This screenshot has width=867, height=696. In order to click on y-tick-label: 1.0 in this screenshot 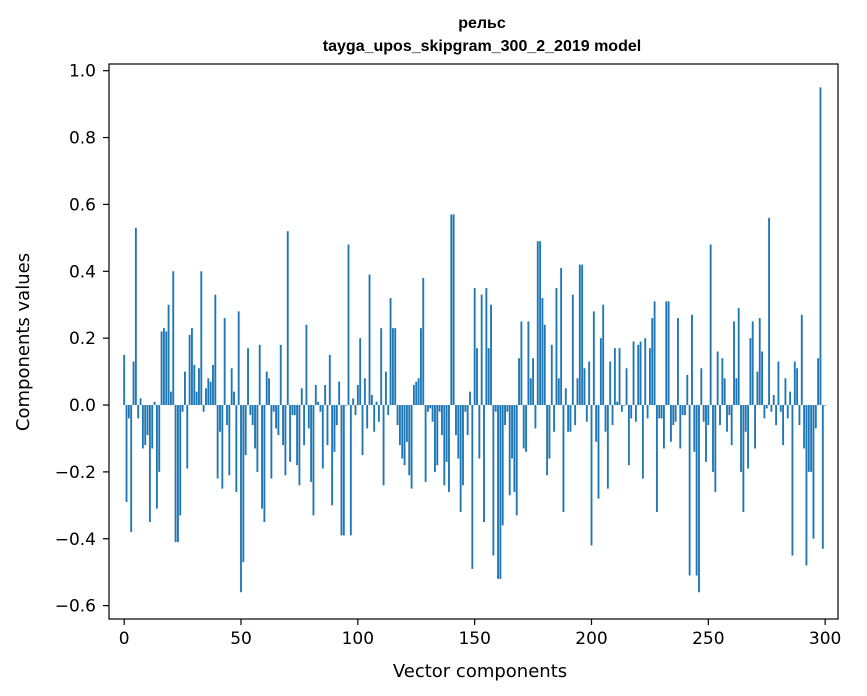, I will do `click(82, 72)`.